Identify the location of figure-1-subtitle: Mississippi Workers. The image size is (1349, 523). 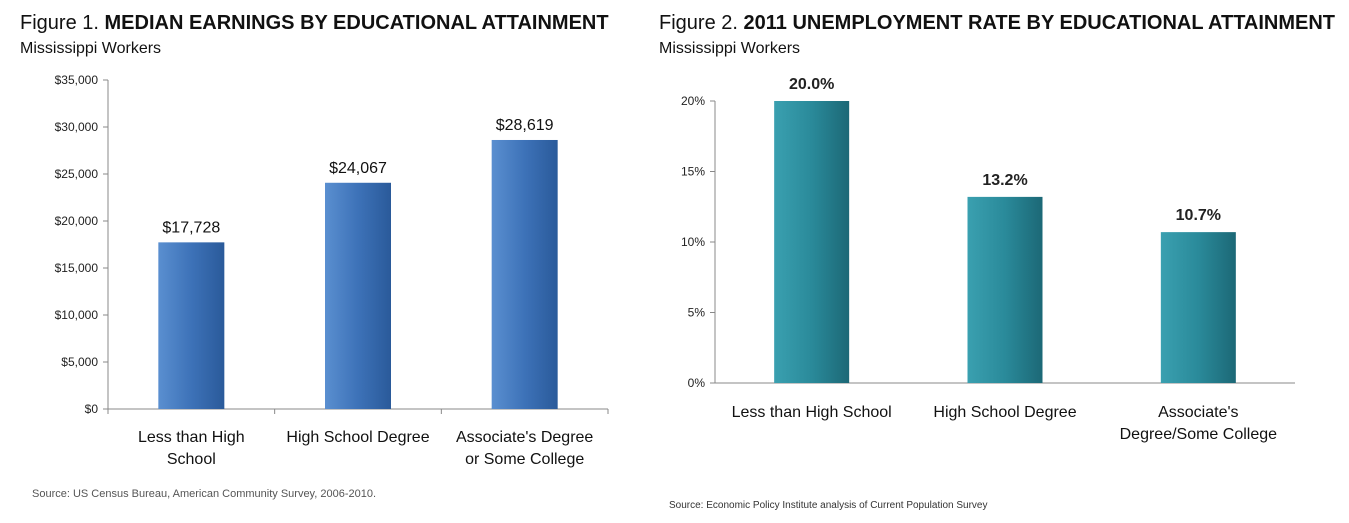
(91, 48).